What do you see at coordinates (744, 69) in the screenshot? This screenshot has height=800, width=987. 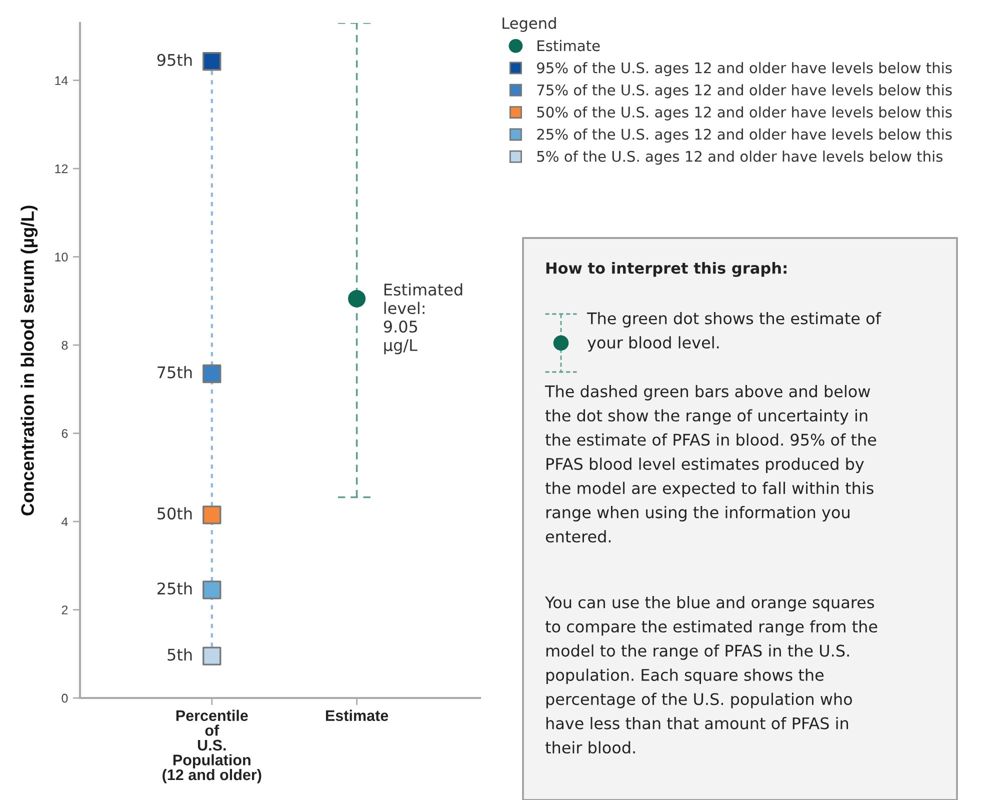 I see `legend-label: 95% of the U.S. ages 12 and older have levels below this` at bounding box center [744, 69].